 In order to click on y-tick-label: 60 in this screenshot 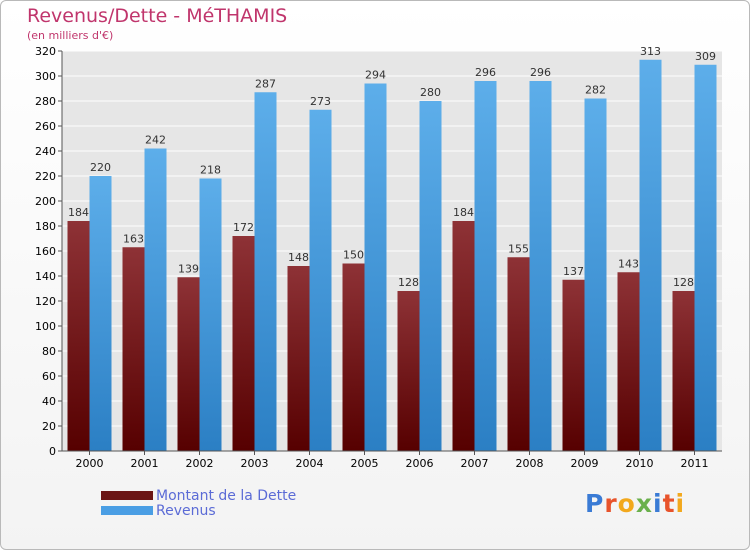, I will do `click(49, 376)`.